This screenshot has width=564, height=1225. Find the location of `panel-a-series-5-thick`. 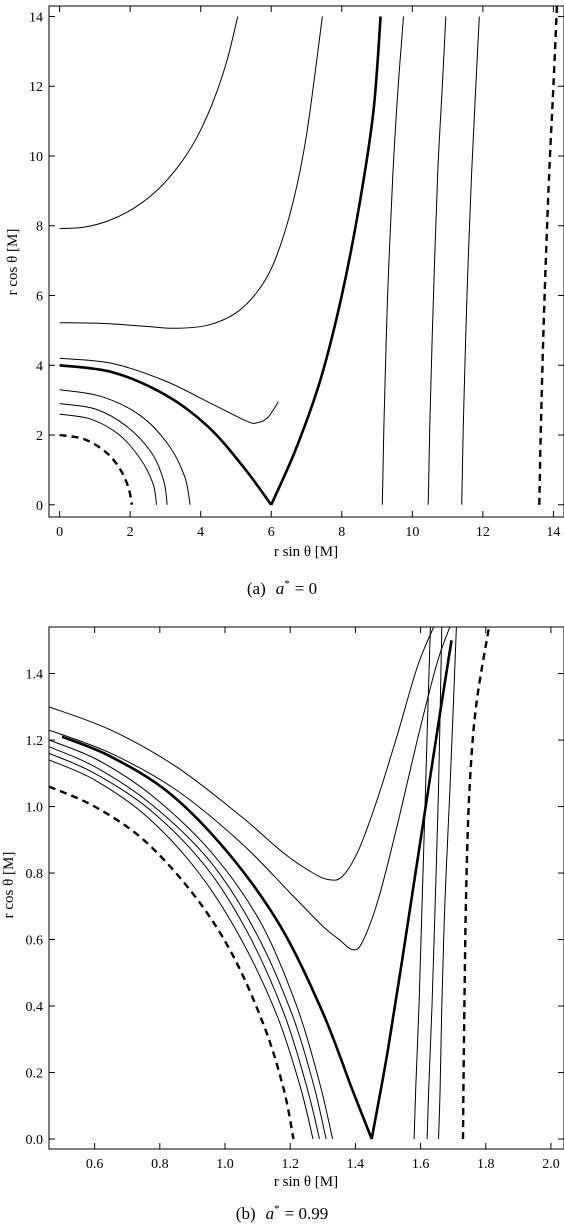

panel-a-series-5-thick is located at coordinates (326, 261).